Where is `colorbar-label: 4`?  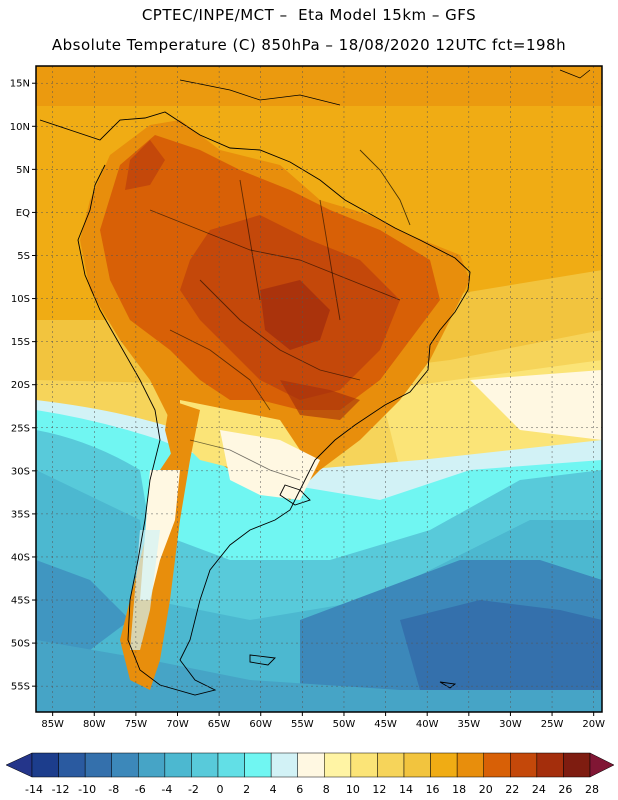 colorbar-label: 4 is located at coordinates (273, 789).